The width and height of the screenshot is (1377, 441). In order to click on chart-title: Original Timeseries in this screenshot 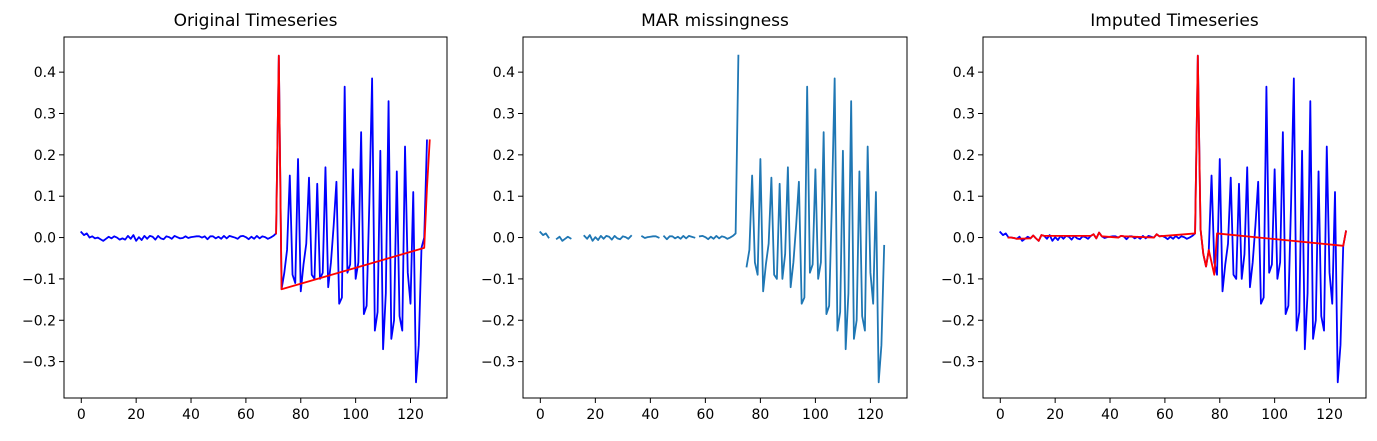, I will do `click(256, 21)`.